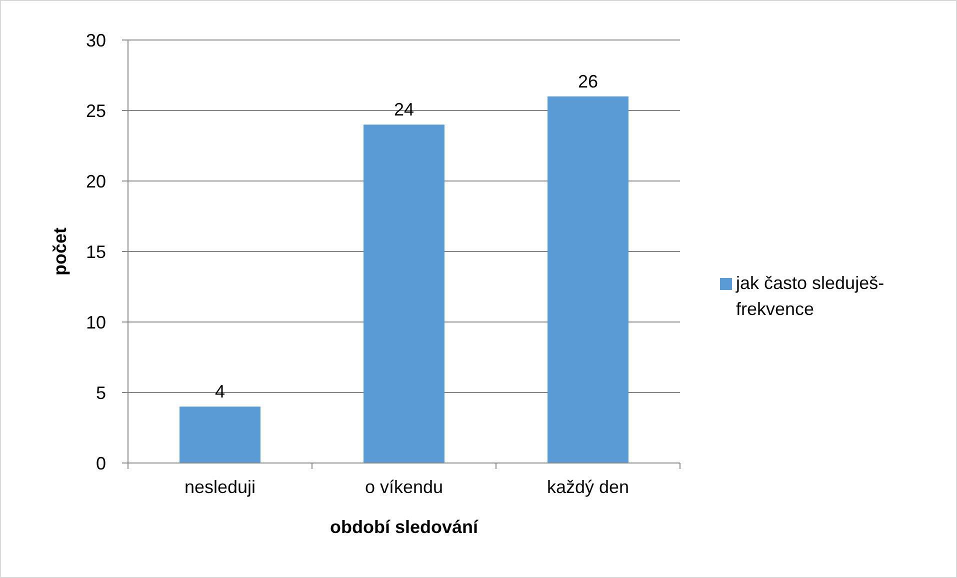 The width and height of the screenshot is (957, 578). I want to click on data-label: 26, so click(588, 81).